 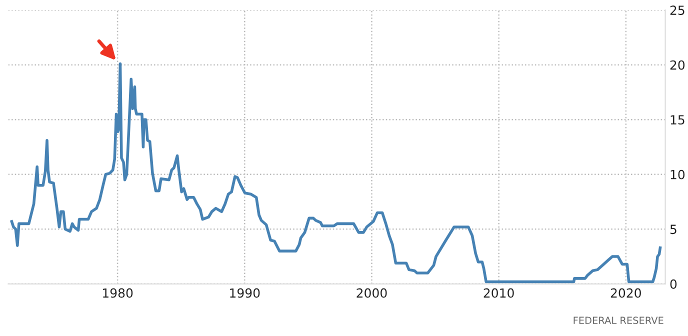 What do you see at coordinates (245, 293) in the screenshot?
I see `x-tick-label: 1990` at bounding box center [245, 293].